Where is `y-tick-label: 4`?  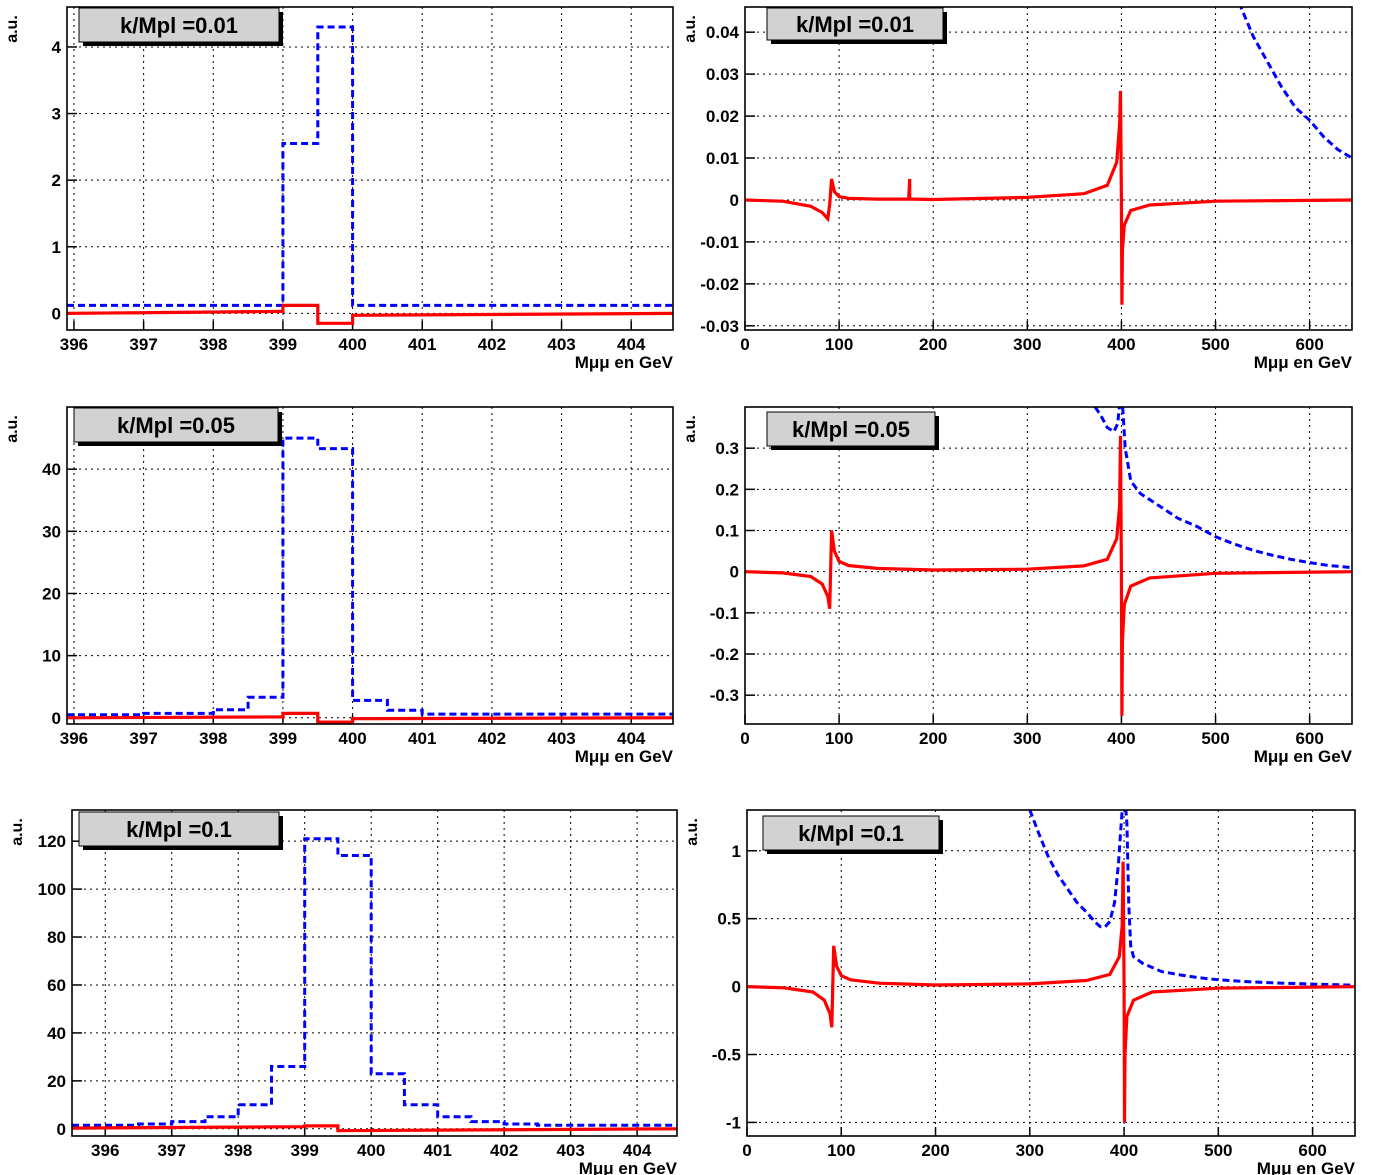 y-tick-label: 4 is located at coordinates (57, 47).